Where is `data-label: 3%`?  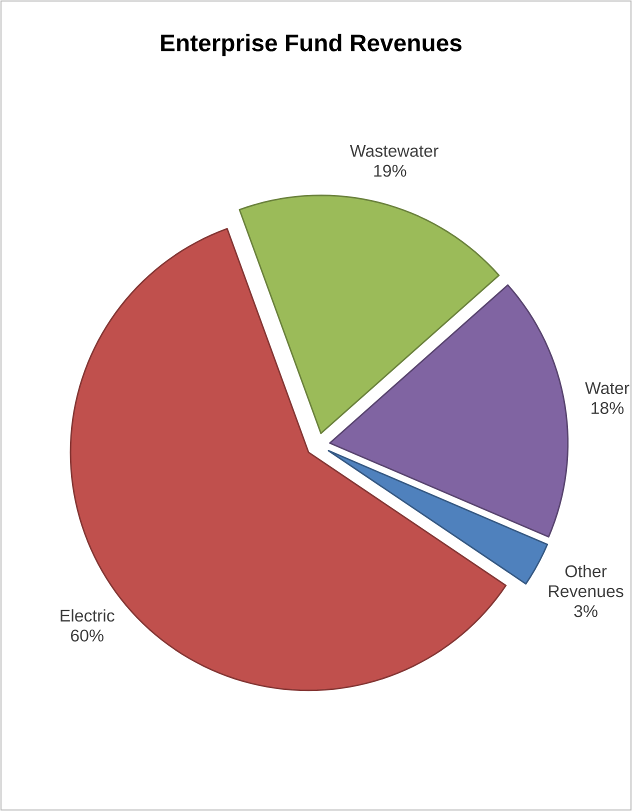
data-label: 3% is located at coordinates (586, 611).